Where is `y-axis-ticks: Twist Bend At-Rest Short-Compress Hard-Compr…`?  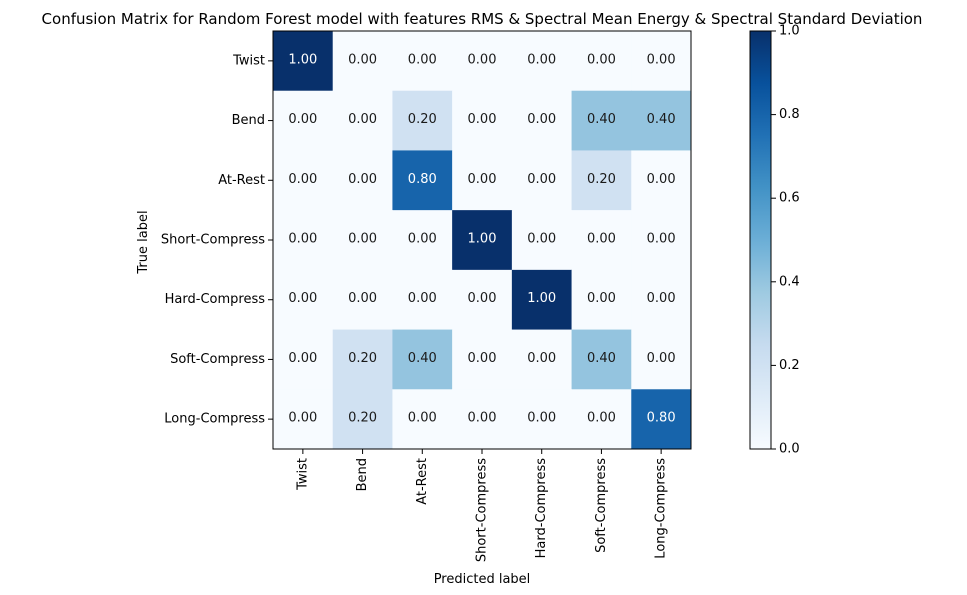
y-axis-ticks: Twist Bend At-Rest Short-Compress Hard-Compr… is located at coordinates (217, 240).